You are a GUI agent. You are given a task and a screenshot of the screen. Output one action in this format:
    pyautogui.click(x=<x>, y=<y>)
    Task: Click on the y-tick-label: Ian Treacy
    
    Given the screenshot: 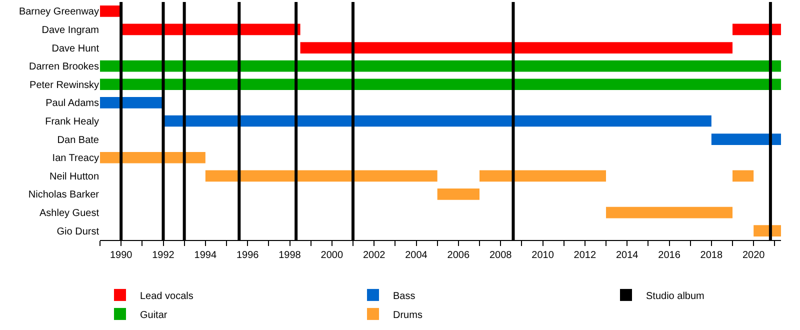 What is the action you would take?
    pyautogui.click(x=75, y=158)
    